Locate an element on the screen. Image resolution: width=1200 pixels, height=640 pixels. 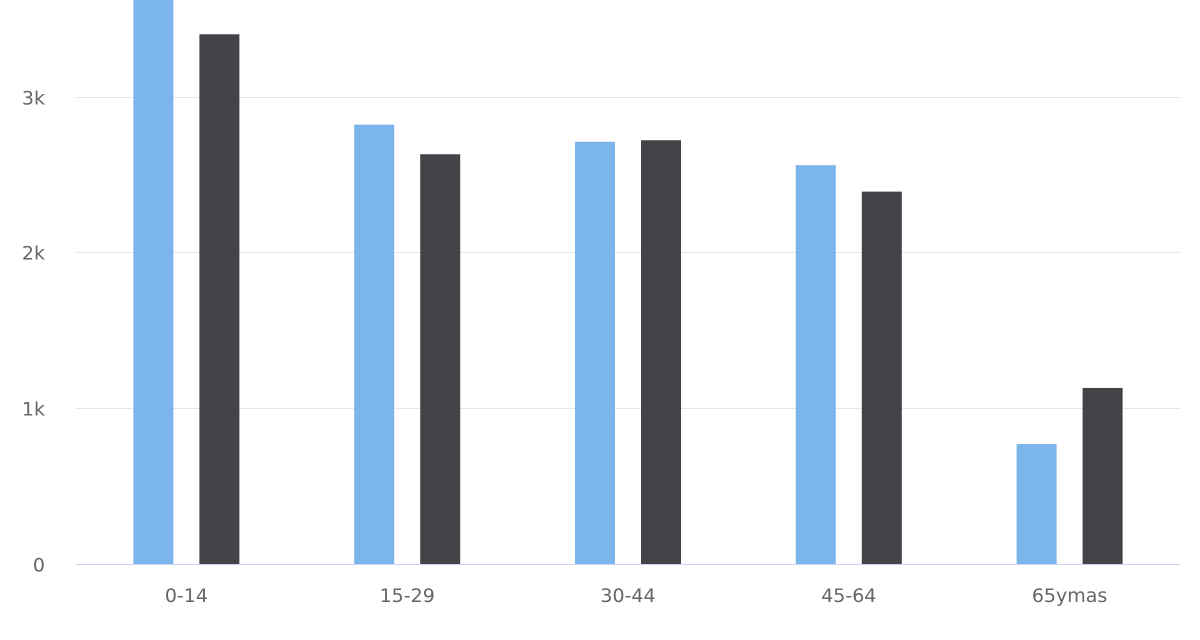
x-tick-label: 45-64 is located at coordinates (848, 596).